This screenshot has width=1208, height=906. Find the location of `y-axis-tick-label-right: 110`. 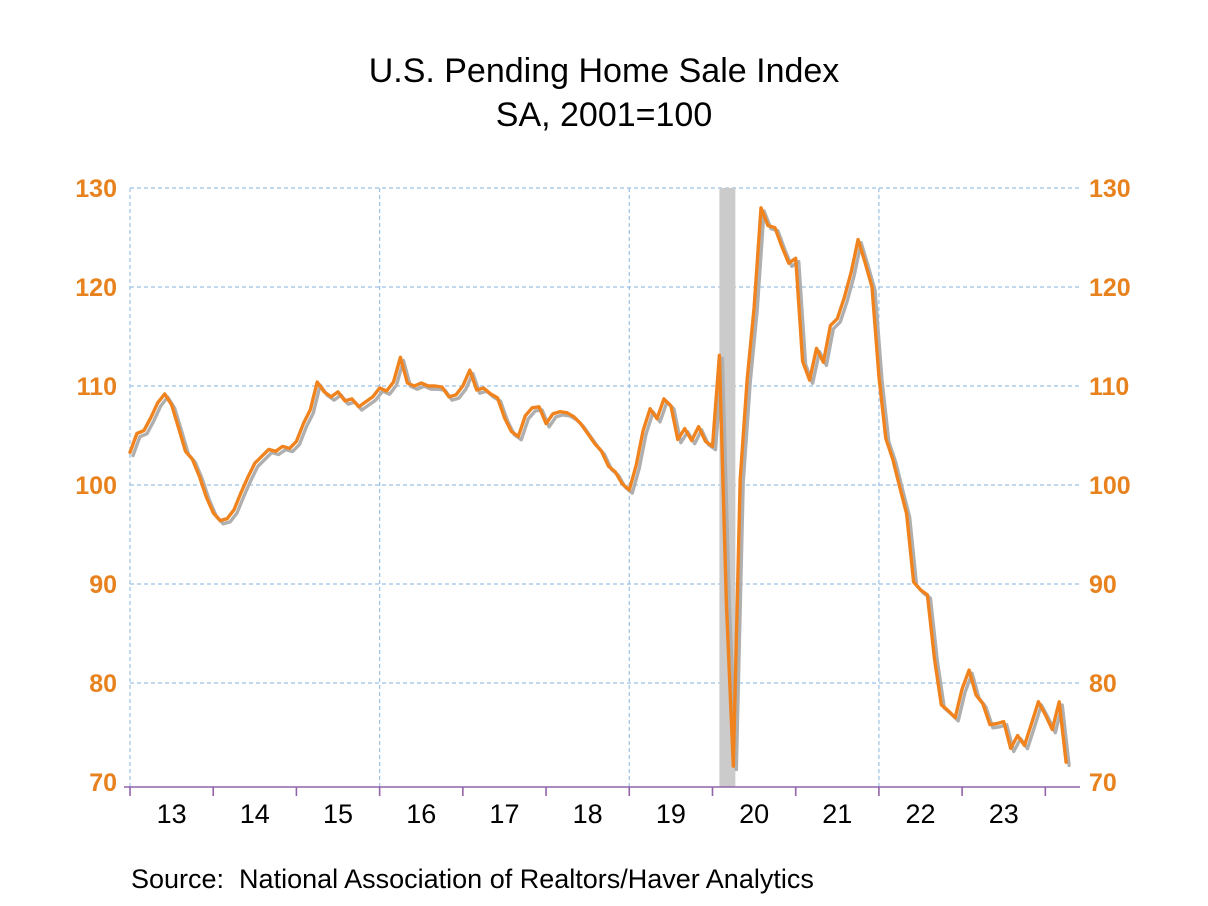

y-axis-tick-label-right: 110 is located at coordinates (1109, 387).